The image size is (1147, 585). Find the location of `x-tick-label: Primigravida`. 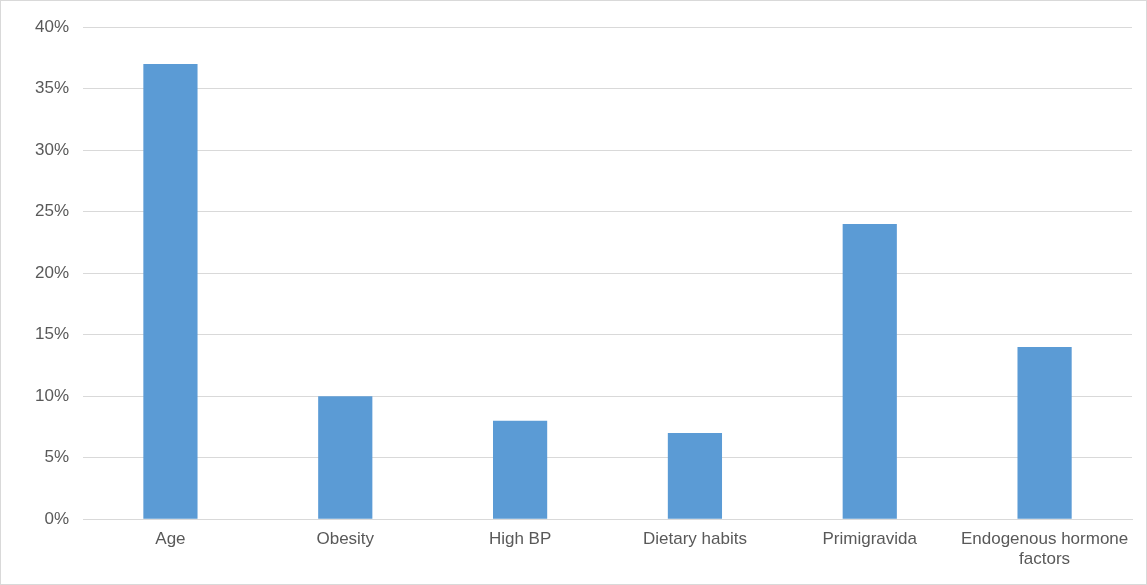

x-tick-label: Primigravida is located at coordinates (870, 539).